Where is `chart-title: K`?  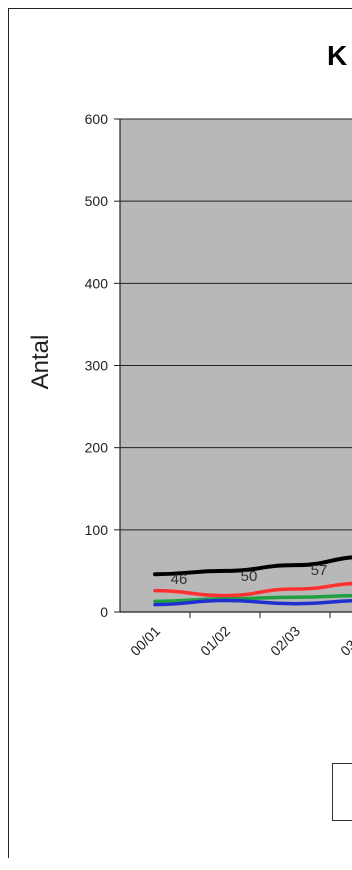
chart-title: K is located at coordinates (337, 55).